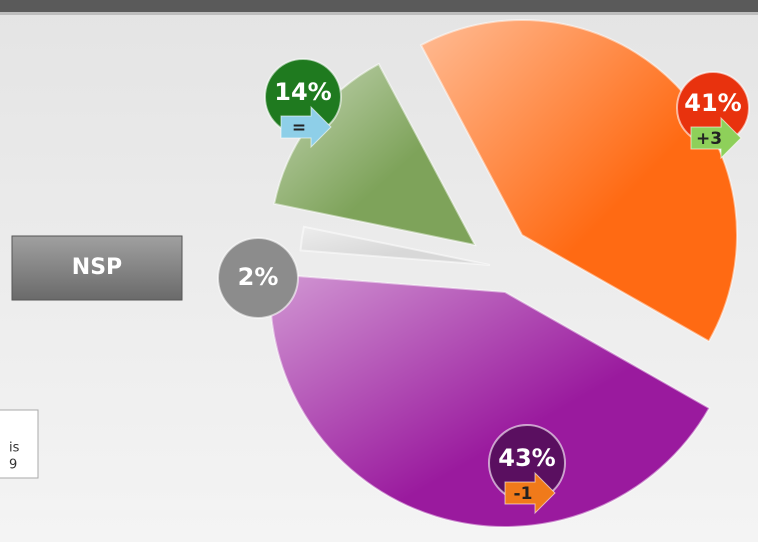 The width and height of the screenshot is (758, 542). Describe the element at coordinates (379, 13) in the screenshot. I see `top-bar-edge` at that location.